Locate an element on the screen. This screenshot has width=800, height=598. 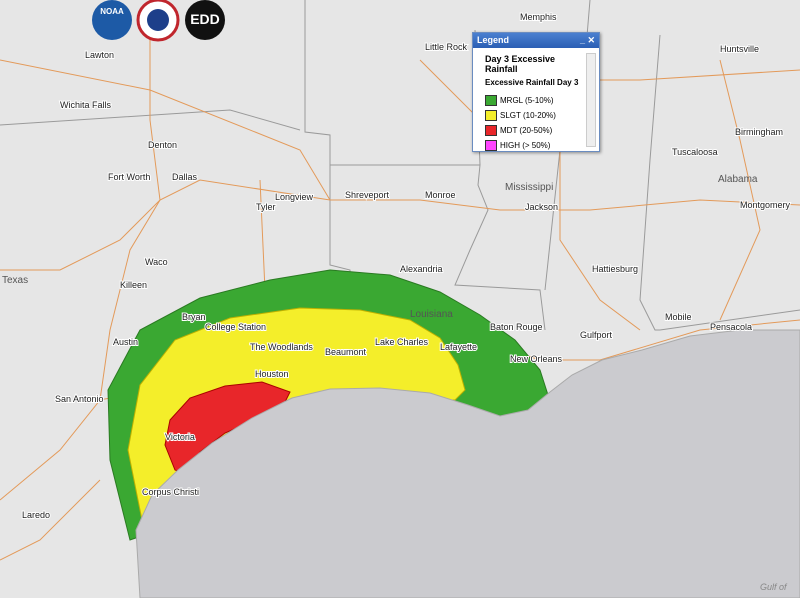
legend-label: SLGT (10-20%) is located at coordinates (528, 115).